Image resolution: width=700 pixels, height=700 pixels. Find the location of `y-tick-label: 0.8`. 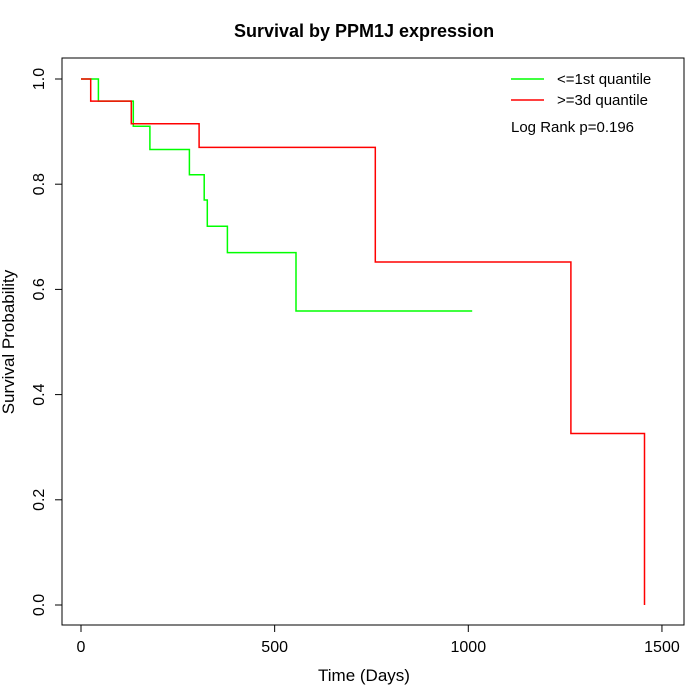

y-tick-label: 0.8 is located at coordinates (39, 184).